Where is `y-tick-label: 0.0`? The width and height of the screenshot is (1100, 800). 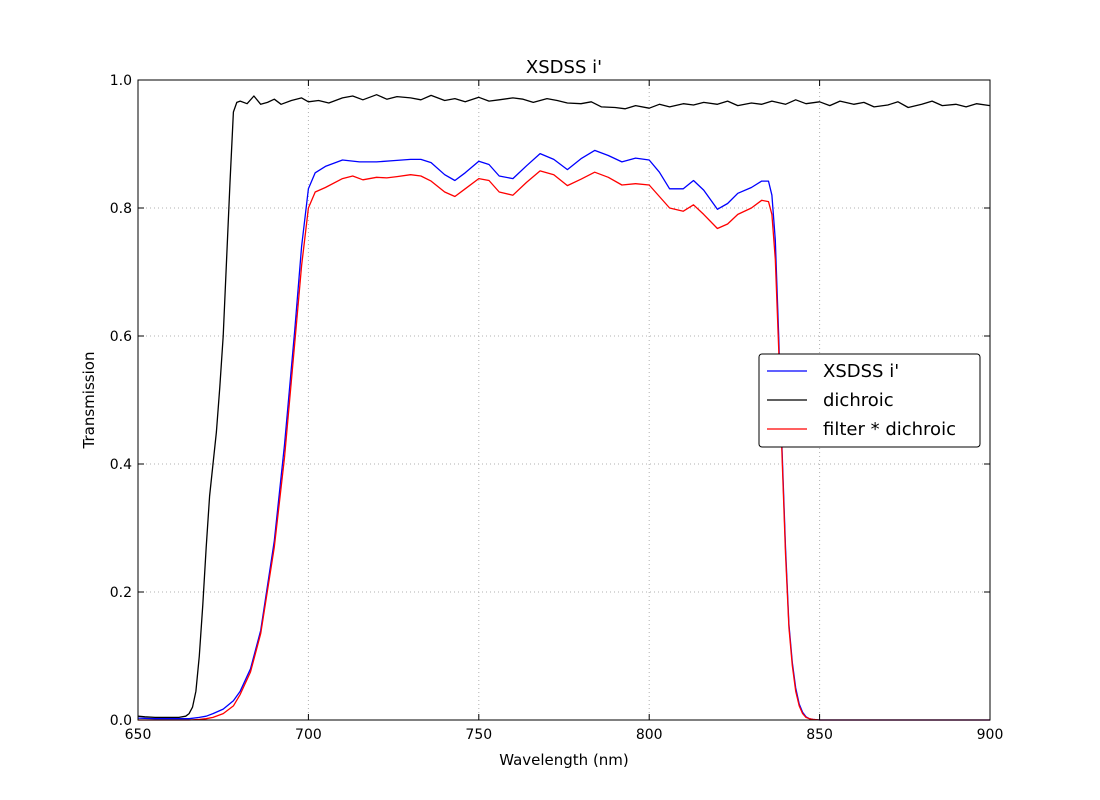
y-tick-label: 0.0 is located at coordinates (121, 721).